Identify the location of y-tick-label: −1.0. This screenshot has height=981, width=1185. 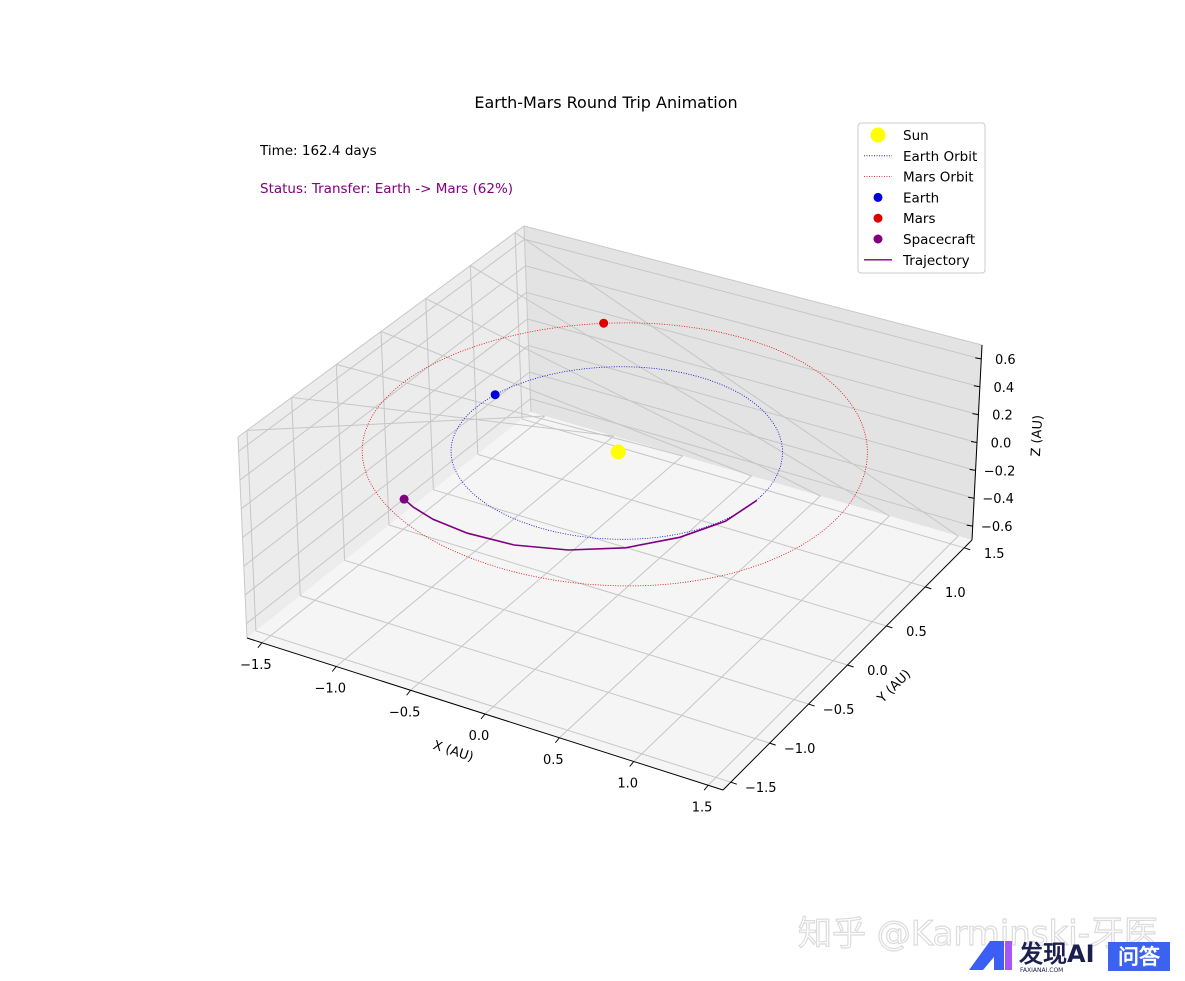
(800, 749).